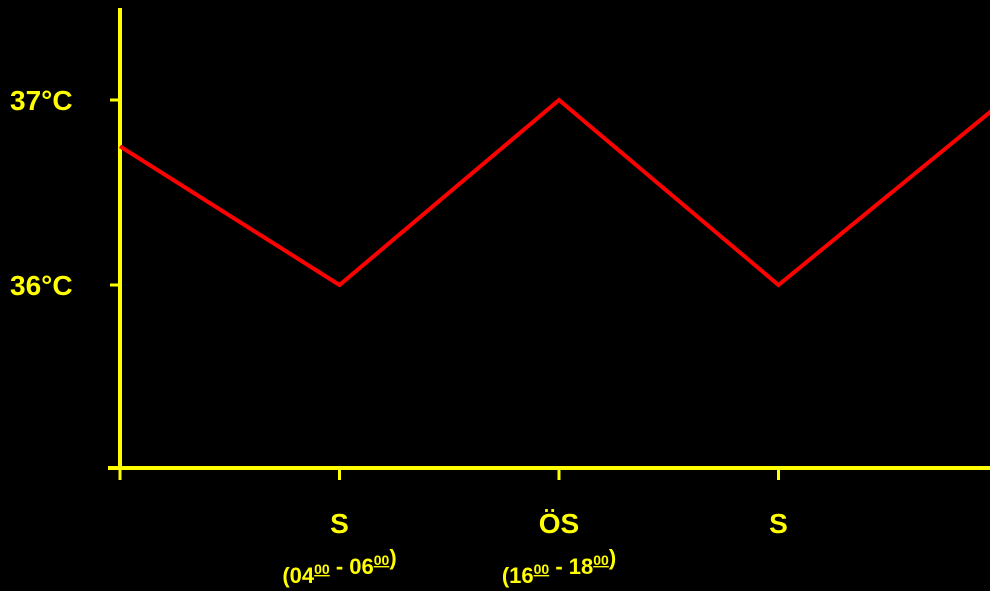 This screenshot has height=591, width=990. I want to click on time-text: - 18, so click(571, 566).